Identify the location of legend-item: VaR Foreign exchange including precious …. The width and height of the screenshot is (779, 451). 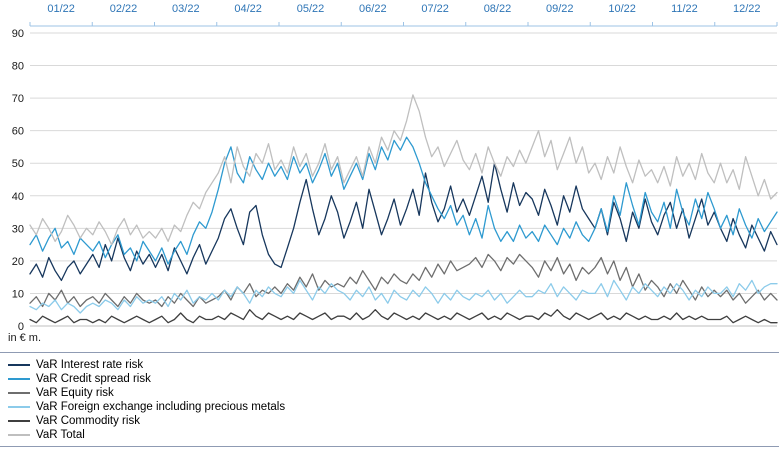
(146, 407).